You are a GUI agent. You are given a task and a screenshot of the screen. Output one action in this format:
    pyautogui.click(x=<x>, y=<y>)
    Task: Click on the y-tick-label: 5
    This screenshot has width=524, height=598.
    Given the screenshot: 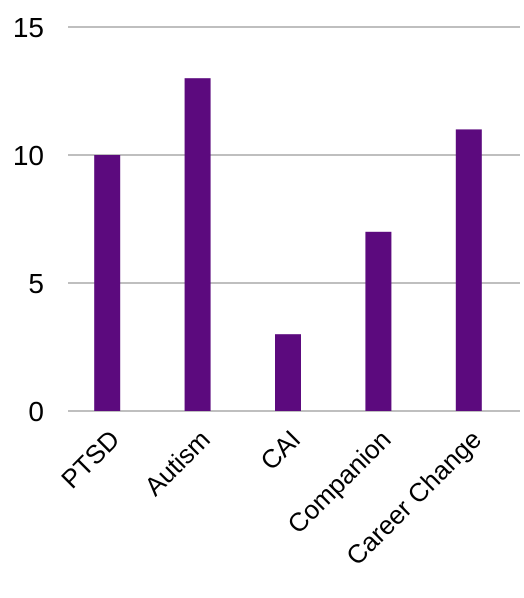 What is the action you would take?
    pyautogui.click(x=36, y=283)
    